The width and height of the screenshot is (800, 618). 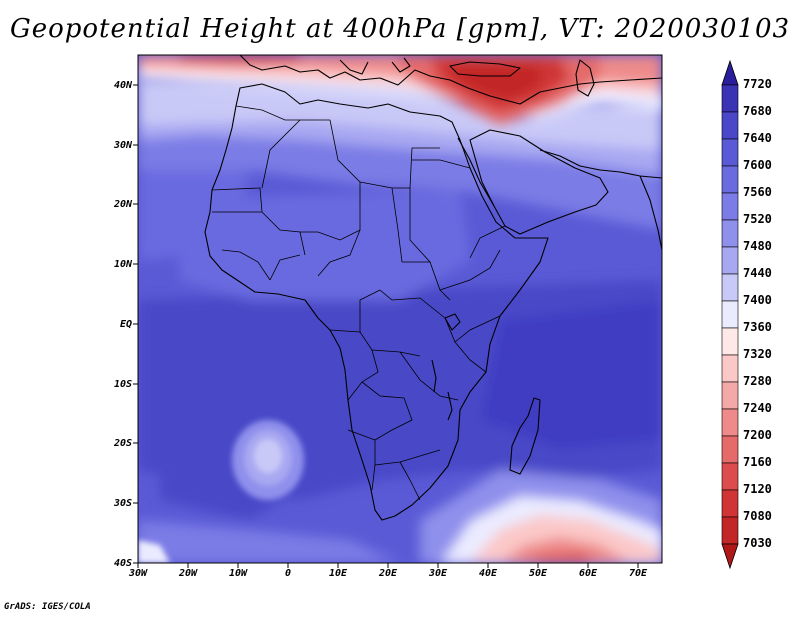 I want to click on lon-label: 60E, so click(x=588, y=573).